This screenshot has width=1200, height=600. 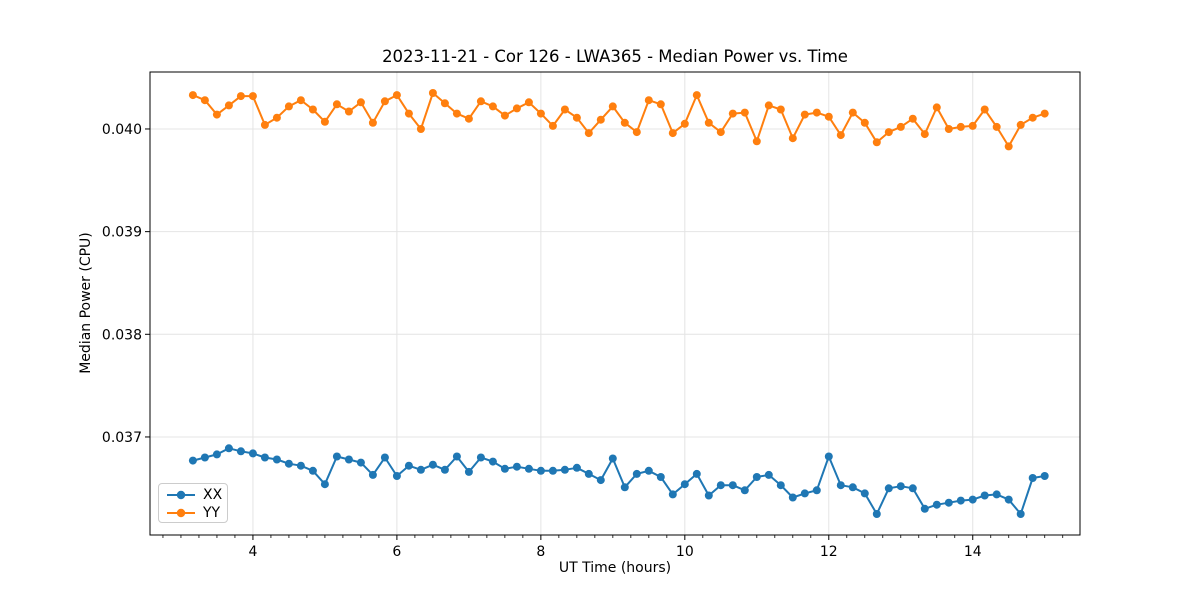 I want to click on legend: XX YY, so click(x=193, y=503).